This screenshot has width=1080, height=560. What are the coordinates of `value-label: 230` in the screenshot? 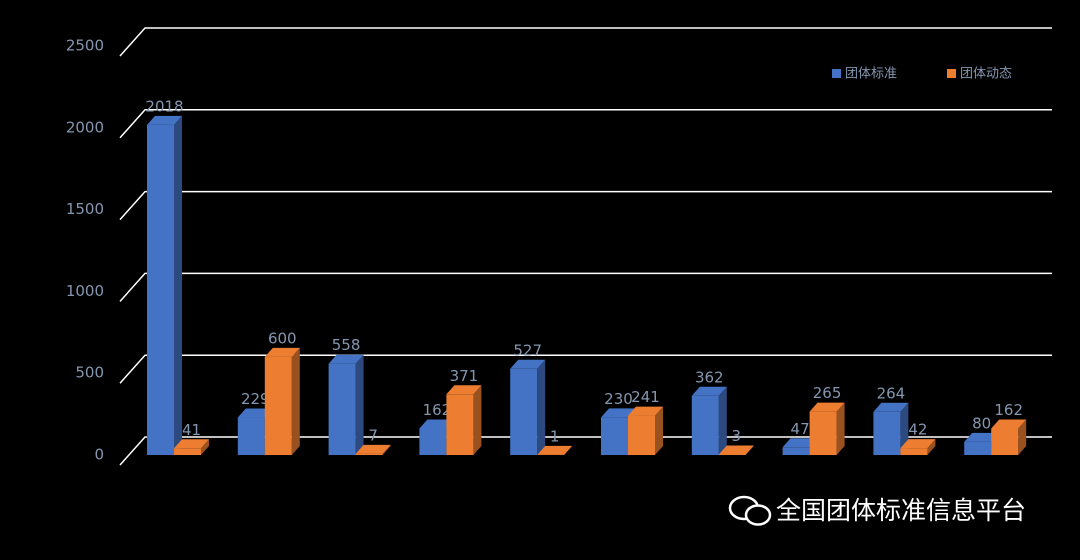 It's located at (618, 399).